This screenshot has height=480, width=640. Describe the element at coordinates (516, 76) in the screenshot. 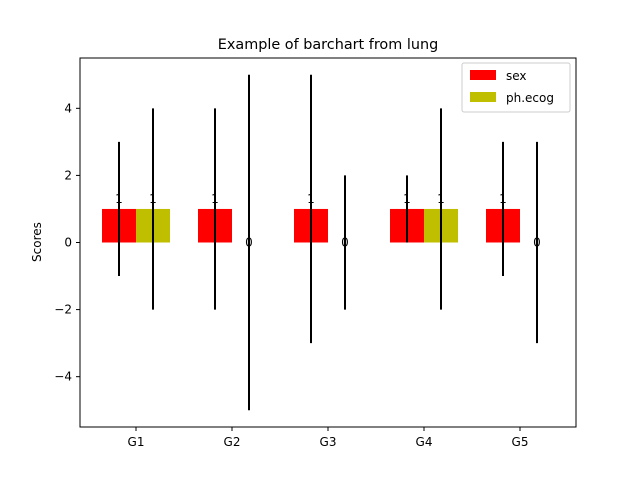

I see `legend-label-sex: sex` at that location.